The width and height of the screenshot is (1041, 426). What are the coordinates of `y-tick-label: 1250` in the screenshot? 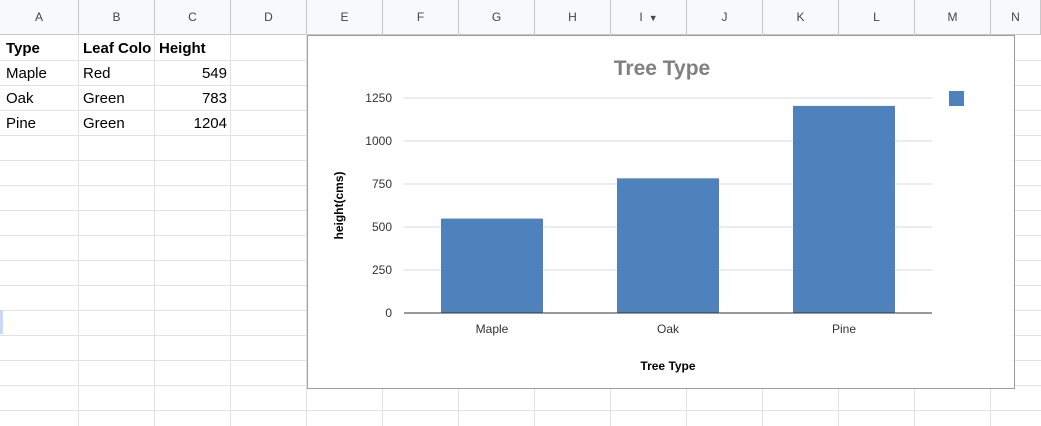 It's located at (378, 98).